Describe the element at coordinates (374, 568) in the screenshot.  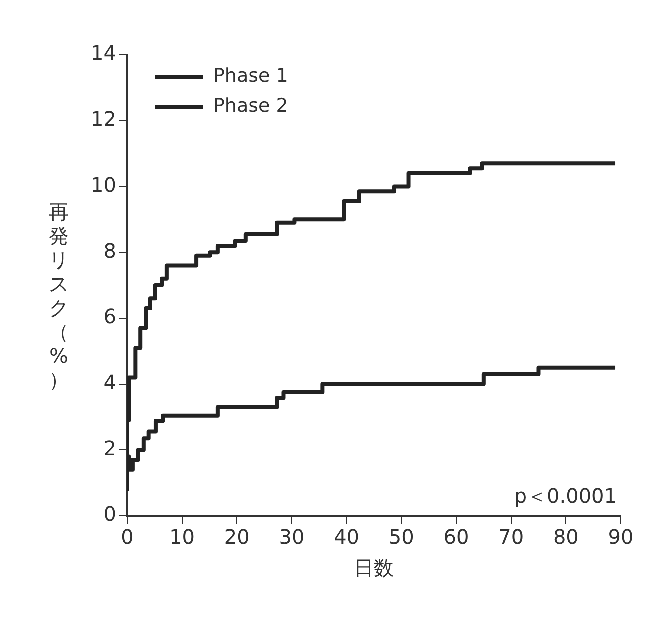
I see `x-axis-title: 日数` at that location.